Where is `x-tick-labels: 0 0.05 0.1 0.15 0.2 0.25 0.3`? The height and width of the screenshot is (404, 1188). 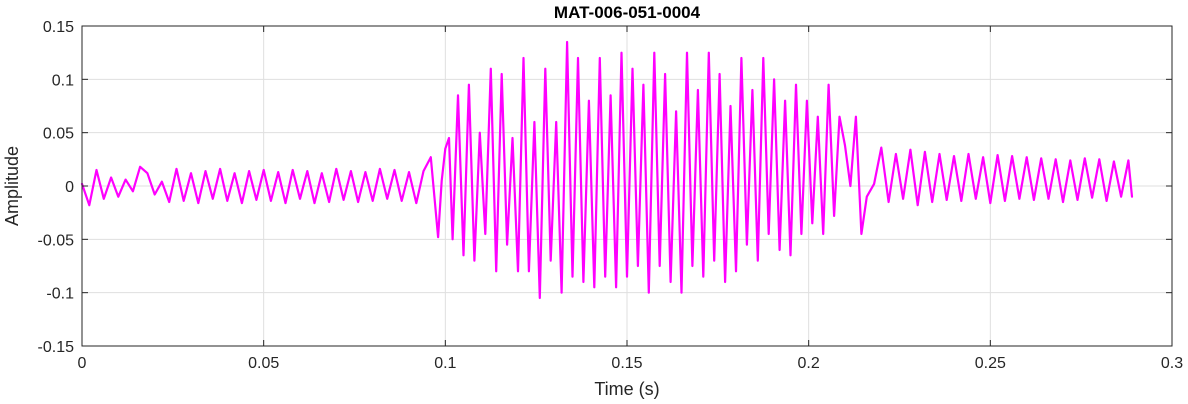
x-tick-labels: 0 0.05 0.1 0.15 0.2 0.25 0.3 is located at coordinates (631, 363).